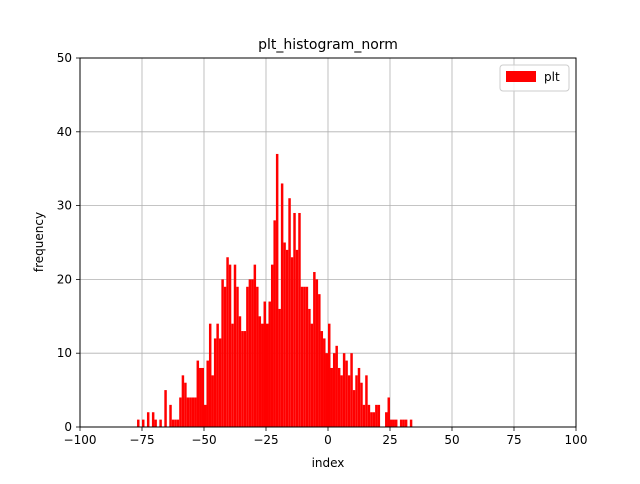  I want to click on y-axis-label: frequency, so click(39, 242).